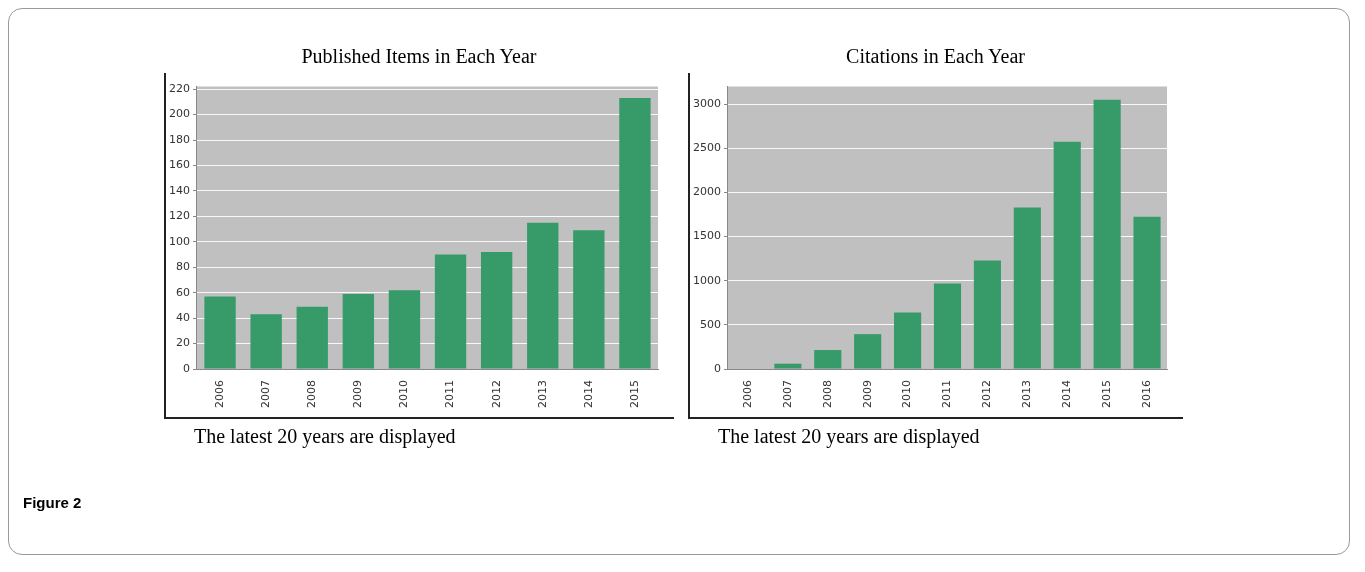 The height and width of the screenshot is (572, 1365). I want to click on y-tick-label: 40, so click(183, 317).